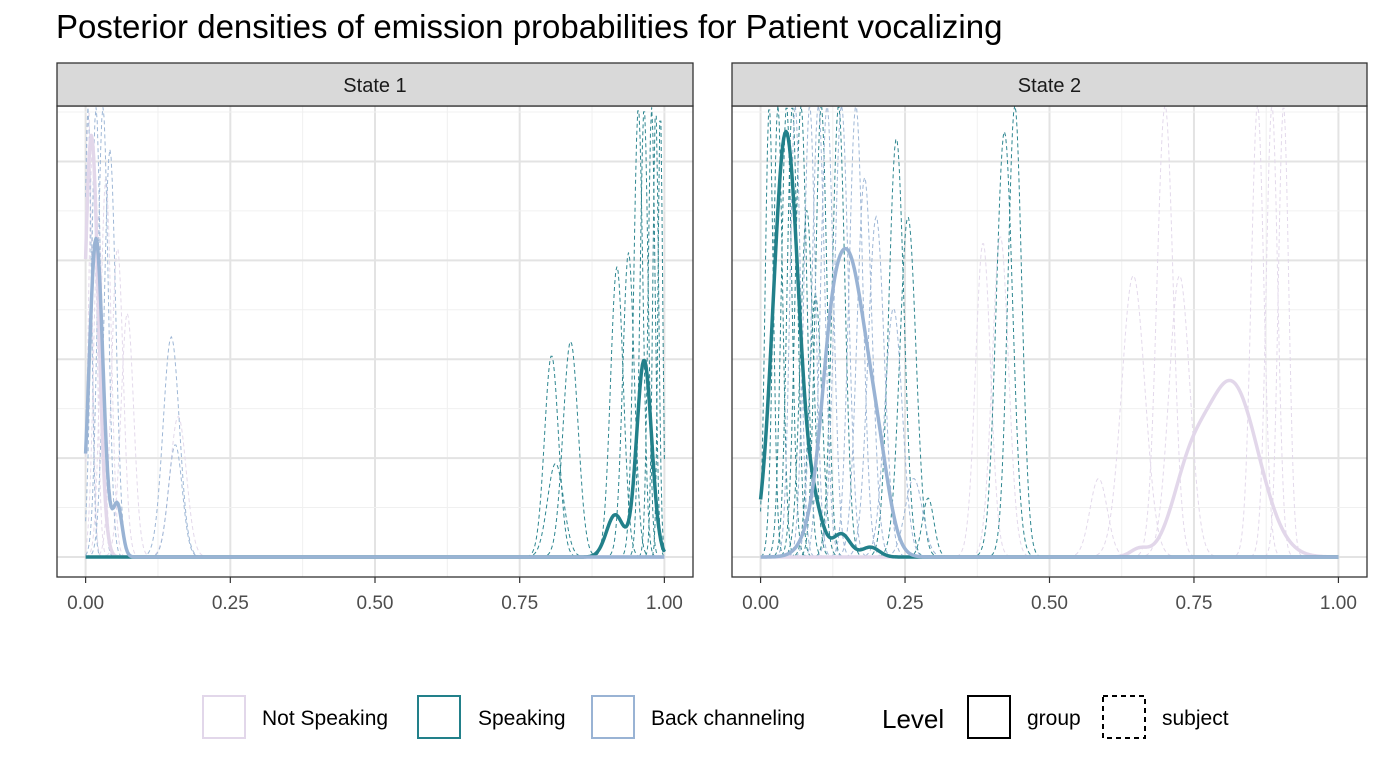  Describe the element at coordinates (325, 718) in the screenshot. I see `legend-label-not-speaking: Not Speaking` at that location.